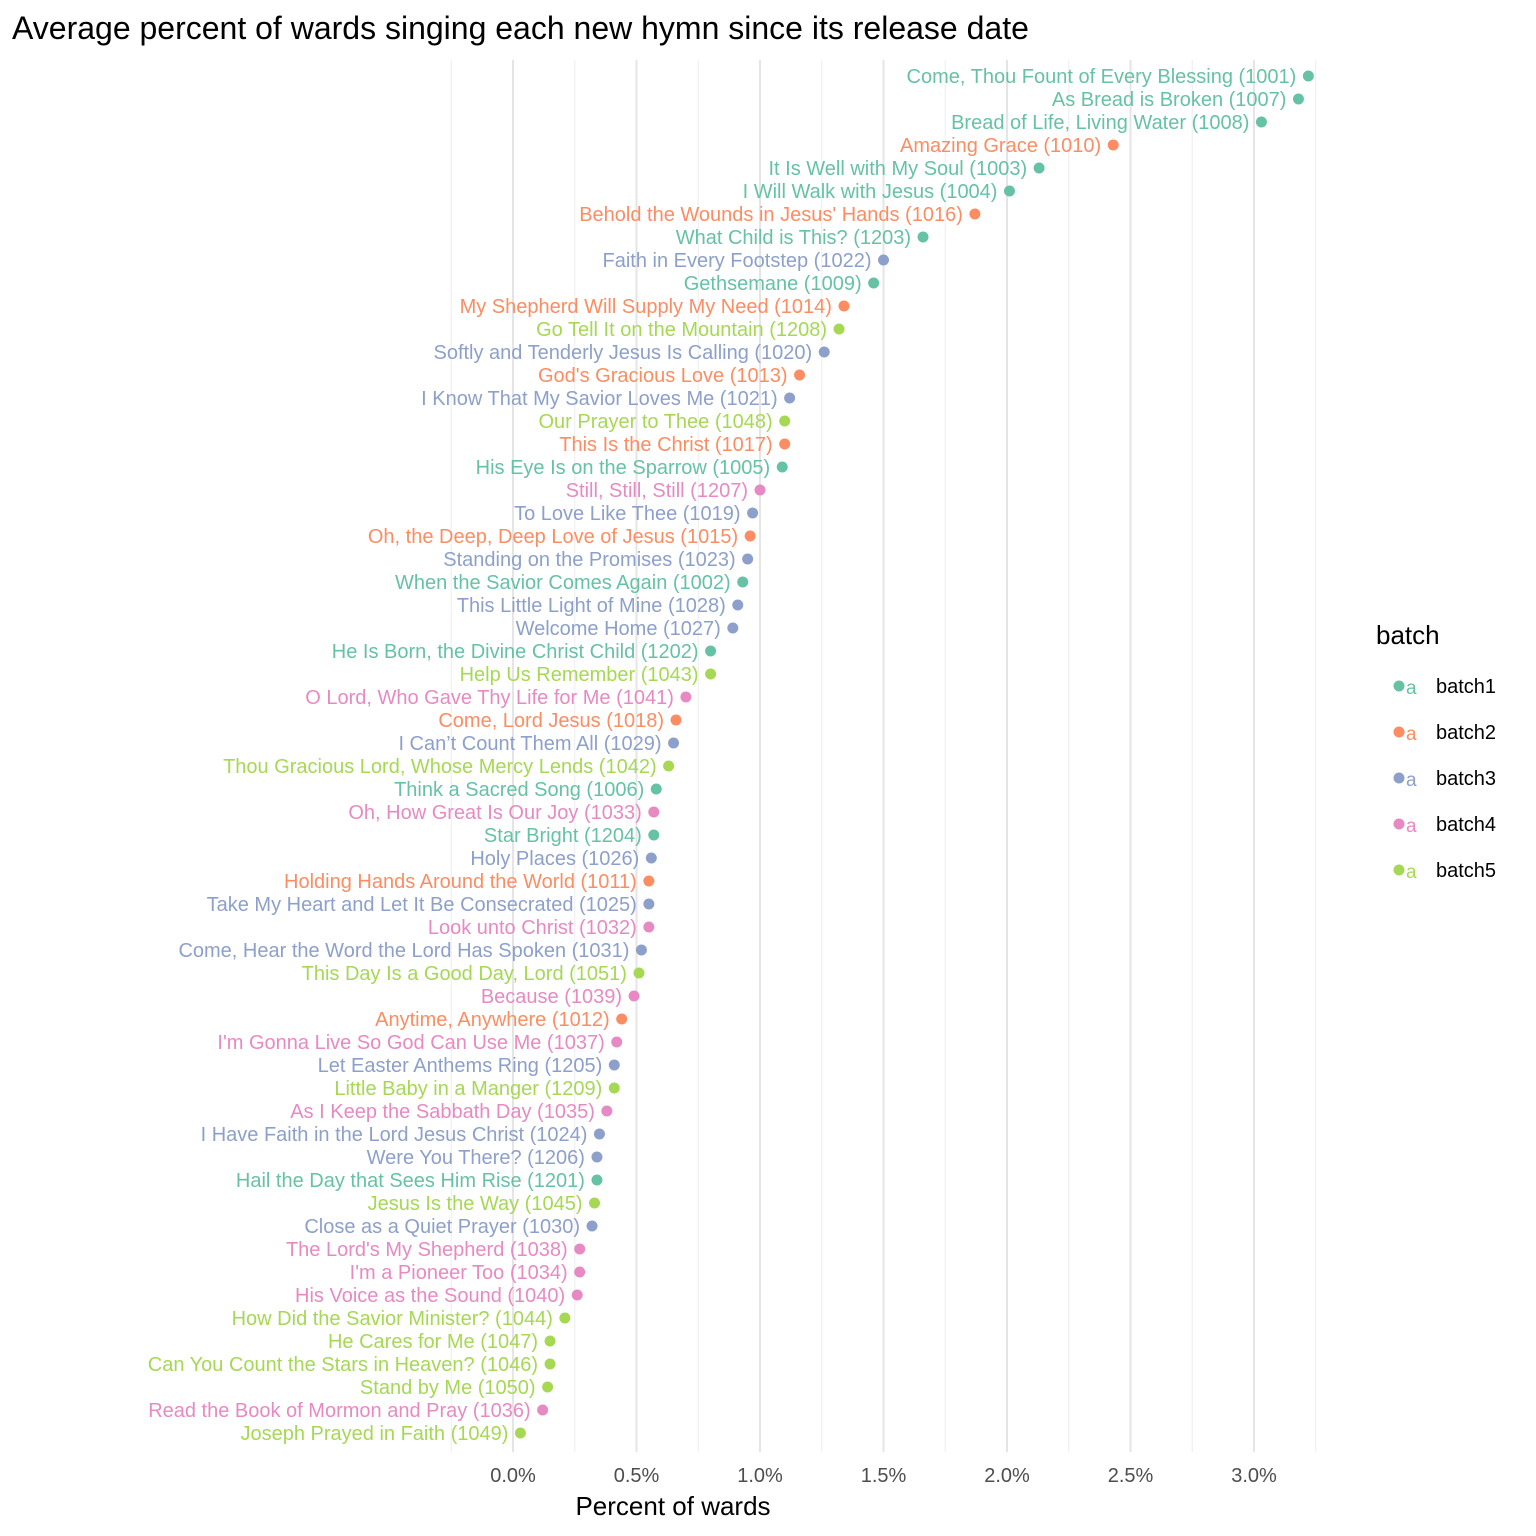  What do you see at coordinates (1000, 146) in the screenshot?
I see `point-label: Amazing Grace (1010)` at bounding box center [1000, 146].